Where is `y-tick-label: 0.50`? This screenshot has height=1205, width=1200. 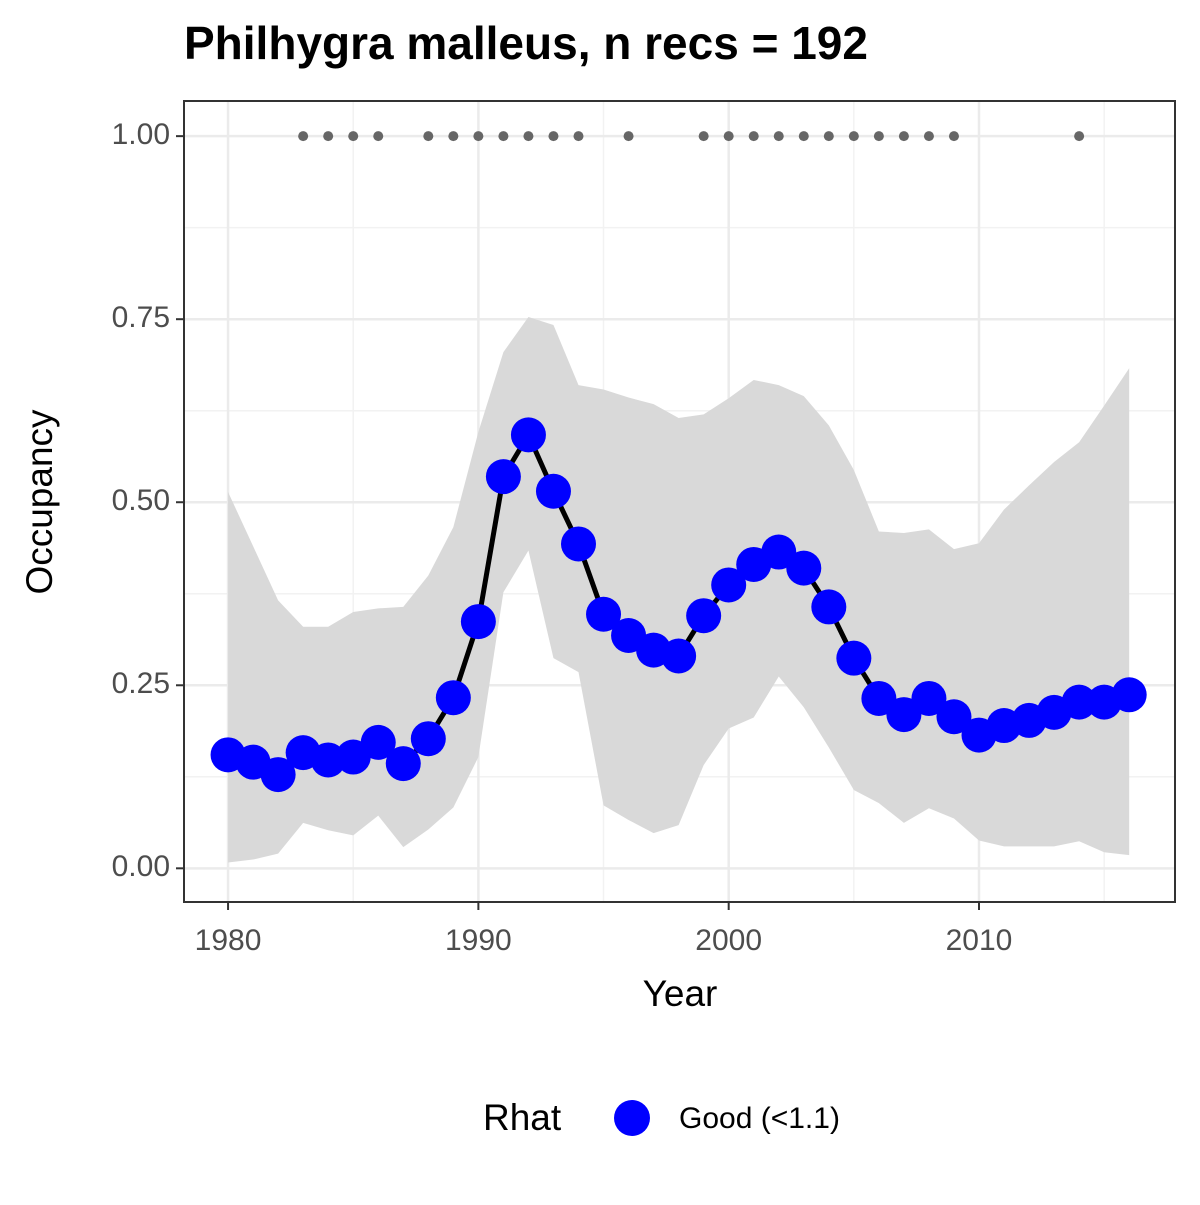 y-tick-label: 0.50 is located at coordinates (141, 500).